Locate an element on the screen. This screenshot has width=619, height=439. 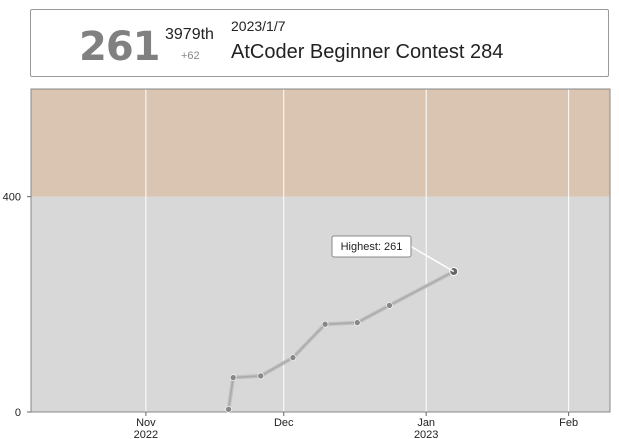
x-tick-year-label: 2022 is located at coordinates (146, 434).